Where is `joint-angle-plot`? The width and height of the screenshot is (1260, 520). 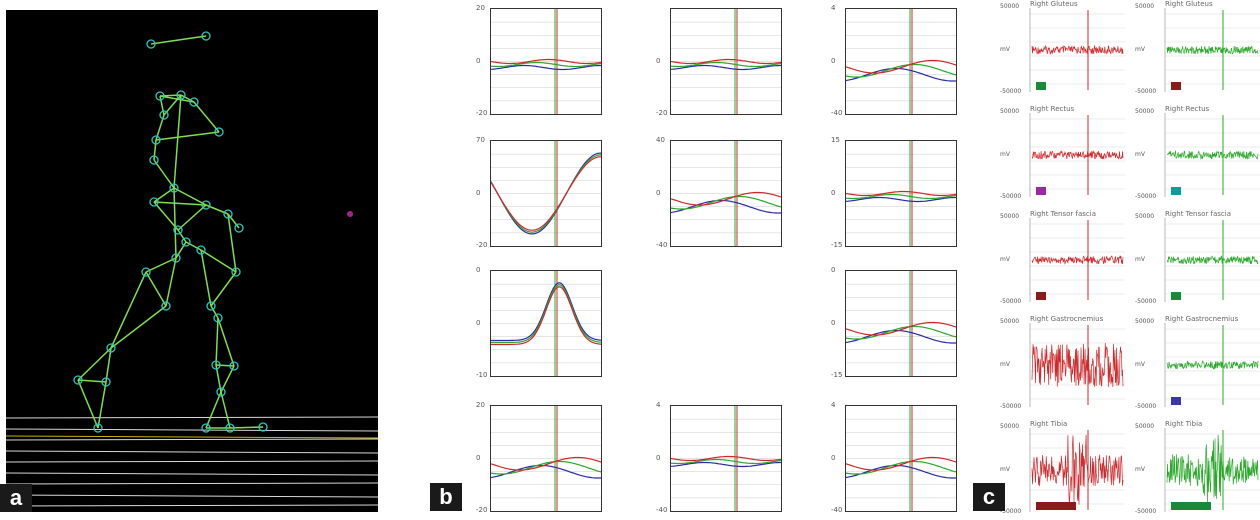
joint-angle-plot is located at coordinates (546, 61).